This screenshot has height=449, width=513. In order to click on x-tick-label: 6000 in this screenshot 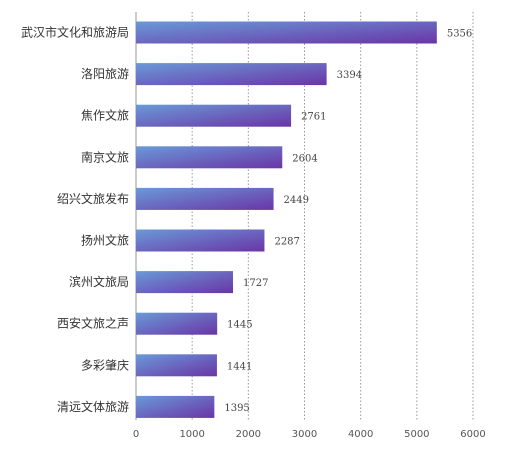, I will do `click(472, 434)`.